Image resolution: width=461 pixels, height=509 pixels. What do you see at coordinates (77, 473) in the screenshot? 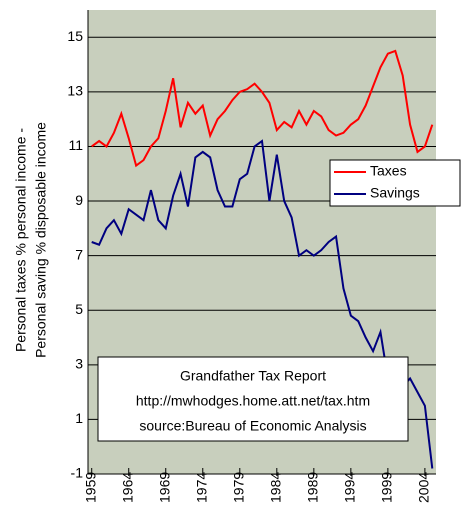
I see `y-tick-label: -1` at bounding box center [77, 473].